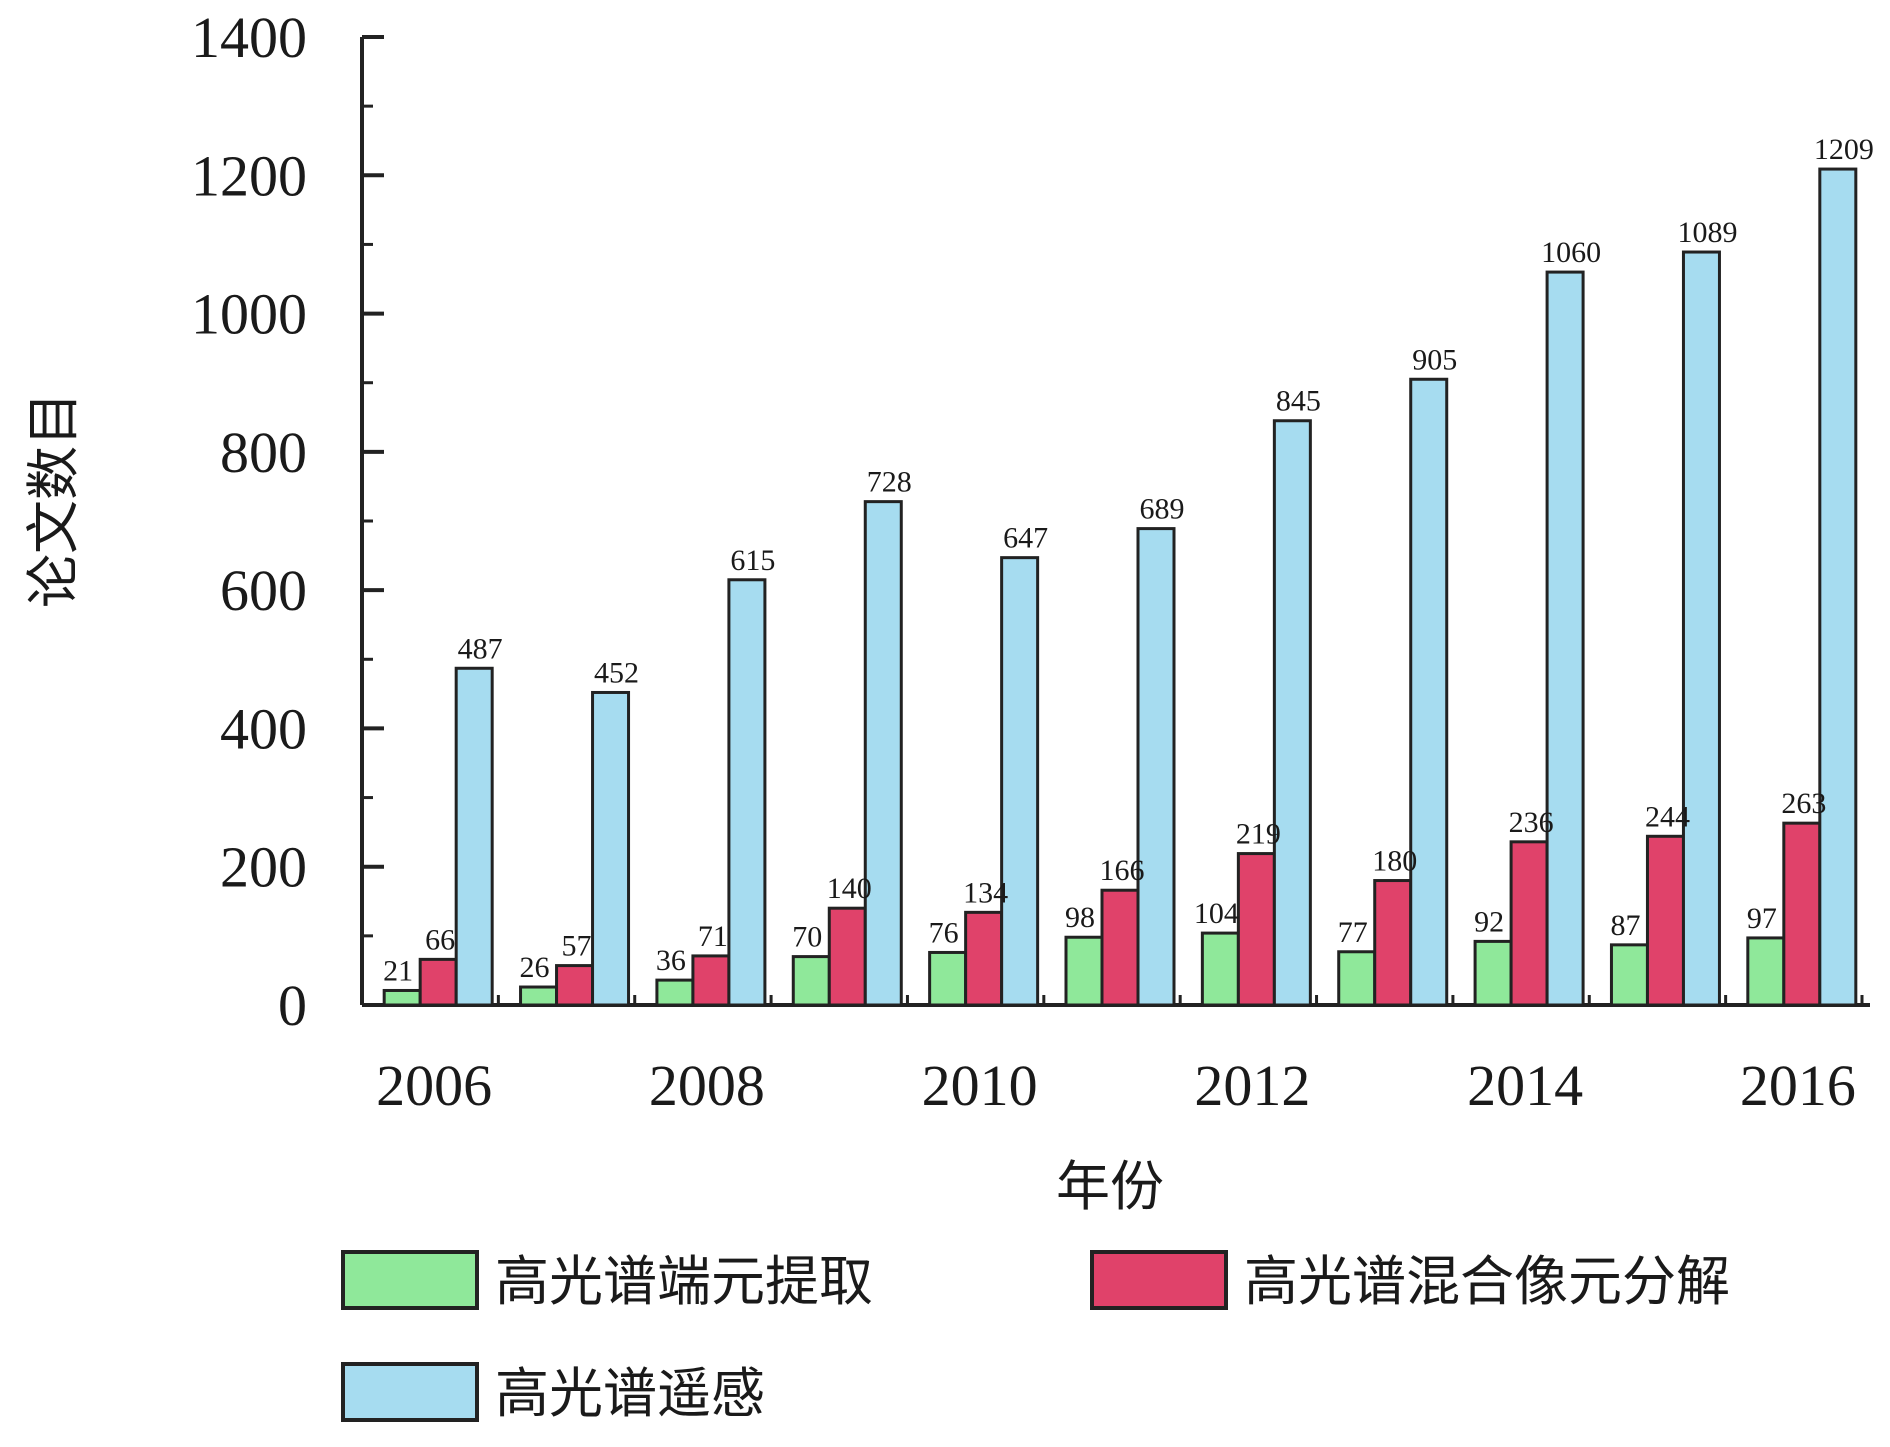  Describe the element at coordinates (630, 1393) in the screenshot. I see `legend-label-3: 高光谱遥感` at that location.